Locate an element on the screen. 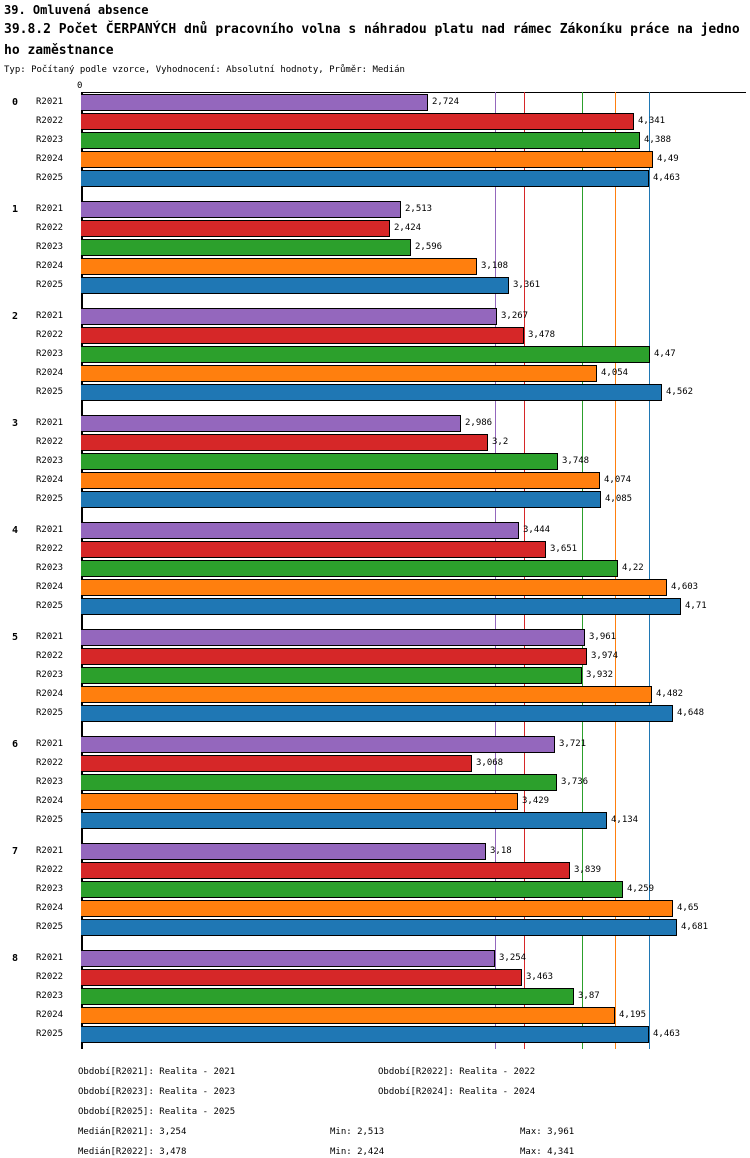 This screenshot has height=1158, width=750. chart-row: R2022 3,463 is located at coordinates (375, 977).